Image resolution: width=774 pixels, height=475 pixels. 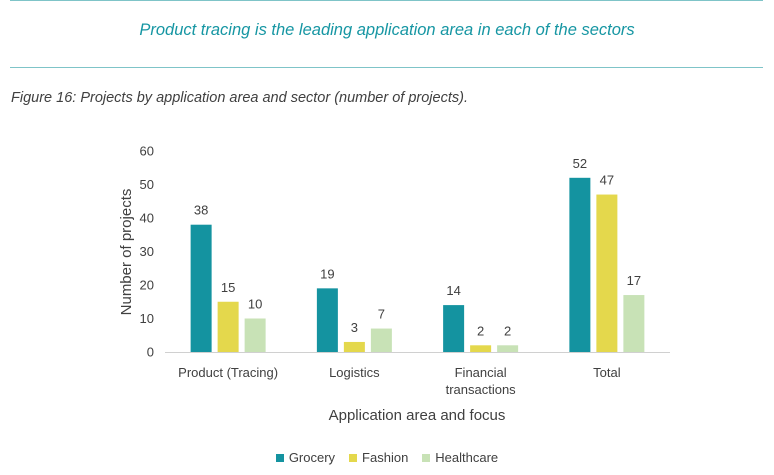 I want to click on y-tick-label: 60, so click(x=147, y=151).